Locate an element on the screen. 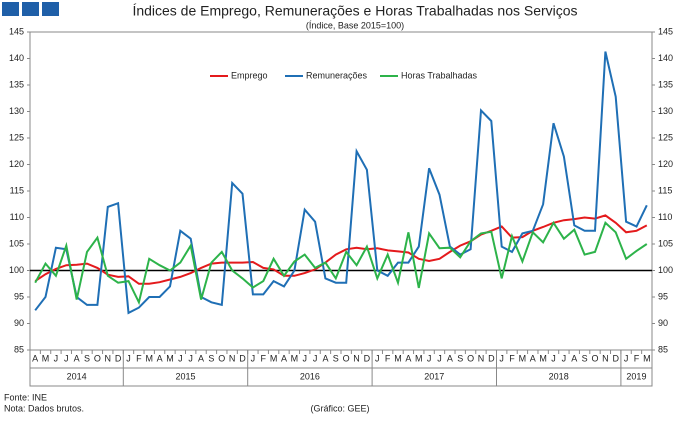 This screenshot has width=682, height=421. y2-tick-label: 110 is located at coordinates (665, 217).